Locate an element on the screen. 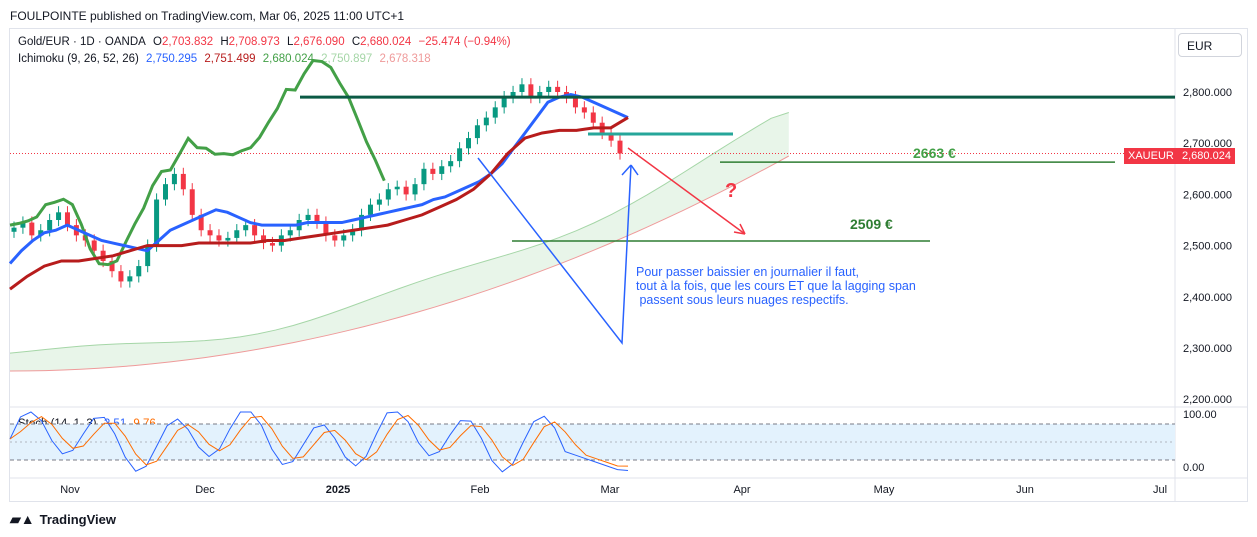 The image size is (1257, 537). y-tick-label: 2,500.000 is located at coordinates (1207, 247).